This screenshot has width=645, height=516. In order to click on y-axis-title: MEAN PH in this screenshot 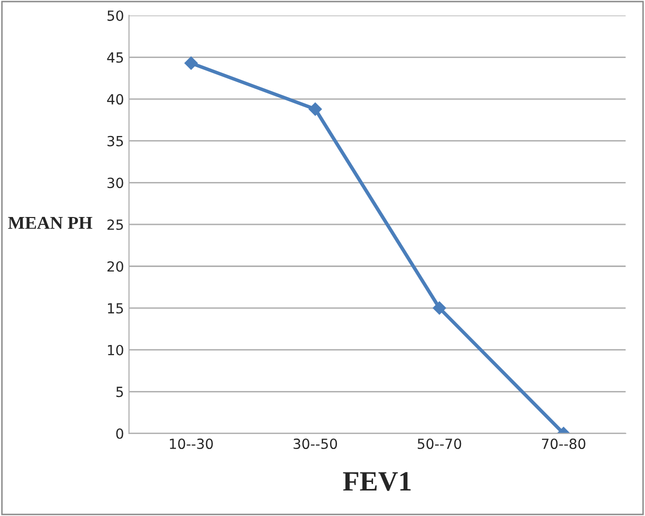, I will do `click(50, 222)`.